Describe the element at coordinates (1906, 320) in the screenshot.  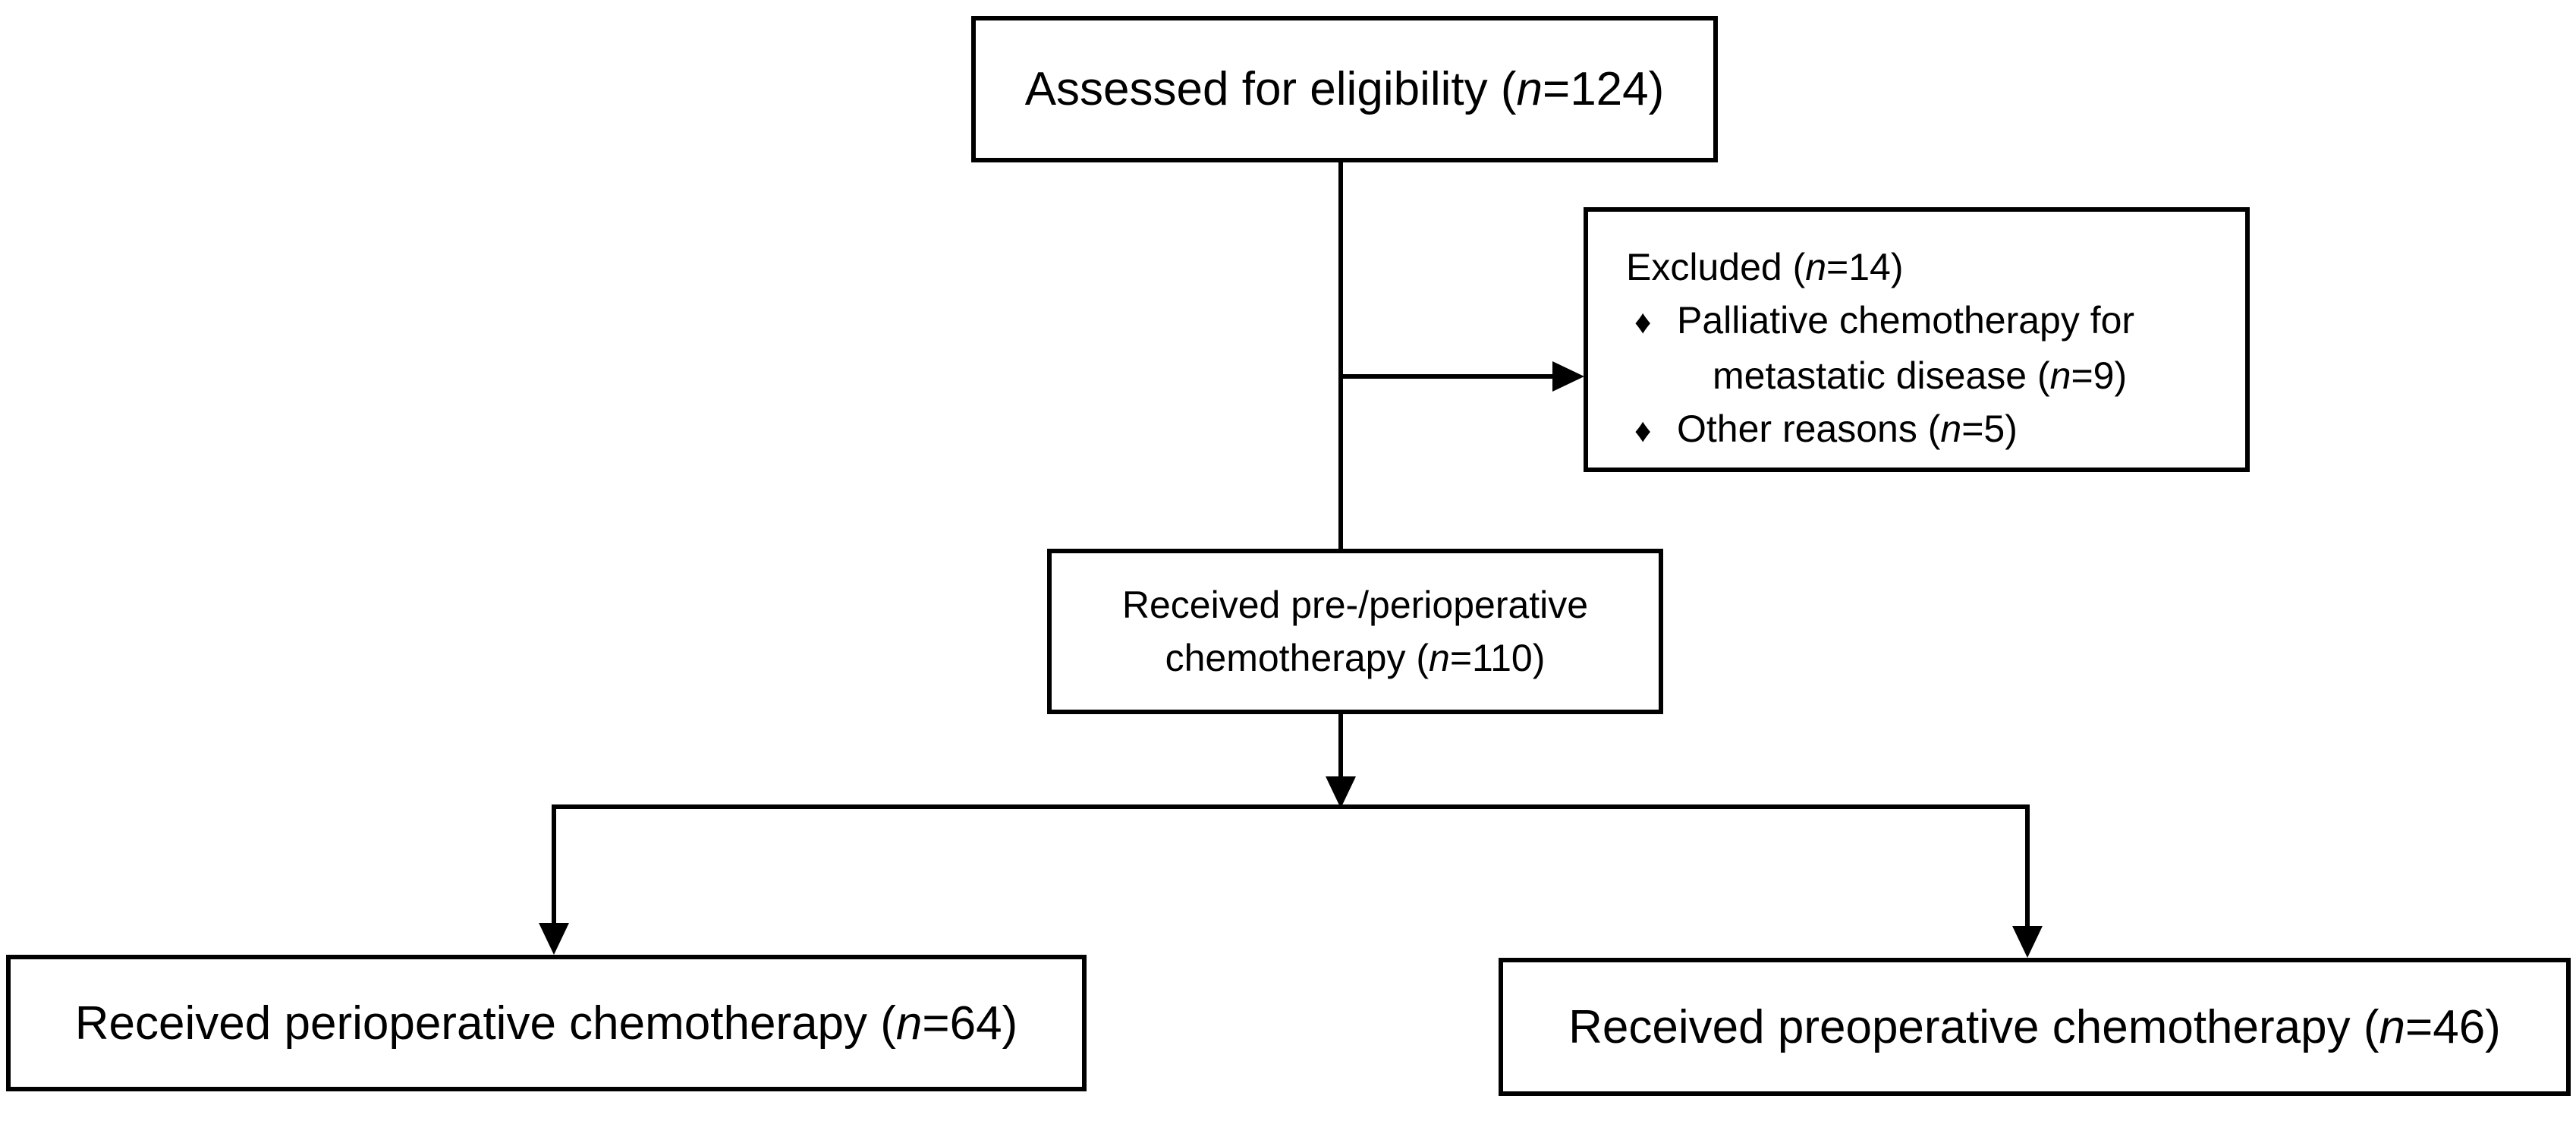
I see `excluded-item1-line1-text: Palliative chemotherapy for` at that location.